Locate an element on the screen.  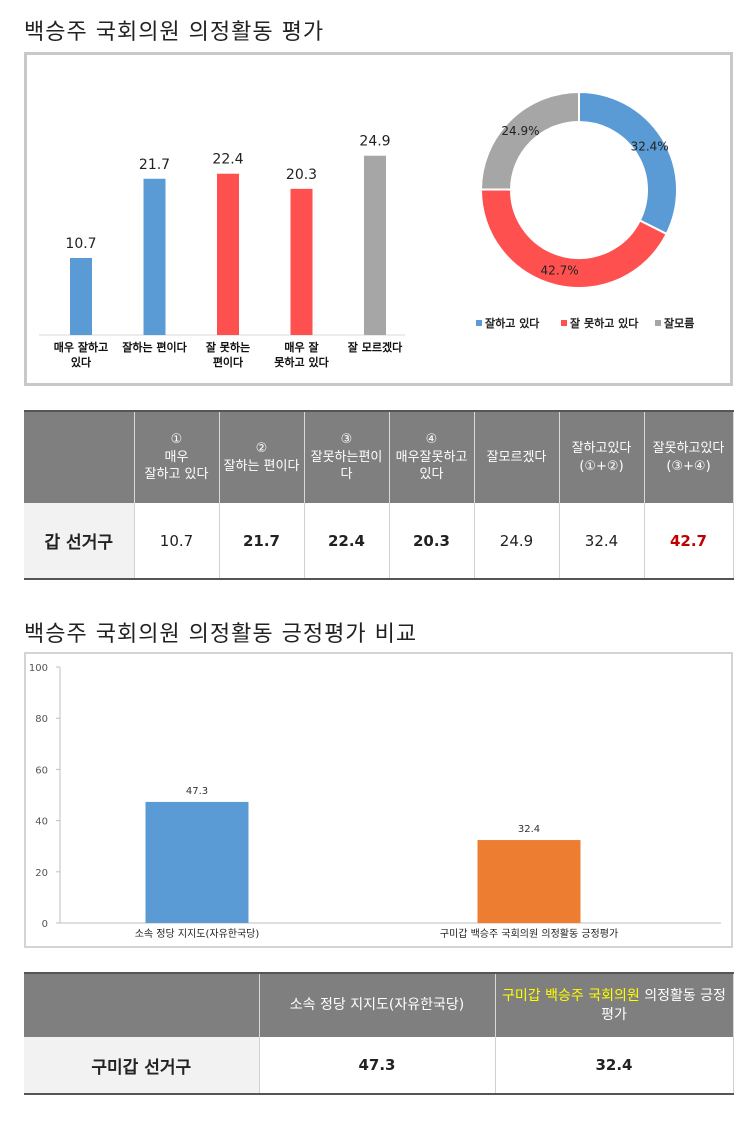
column-header: 잘못하고있다 (③+④) is located at coordinates (689, 457).